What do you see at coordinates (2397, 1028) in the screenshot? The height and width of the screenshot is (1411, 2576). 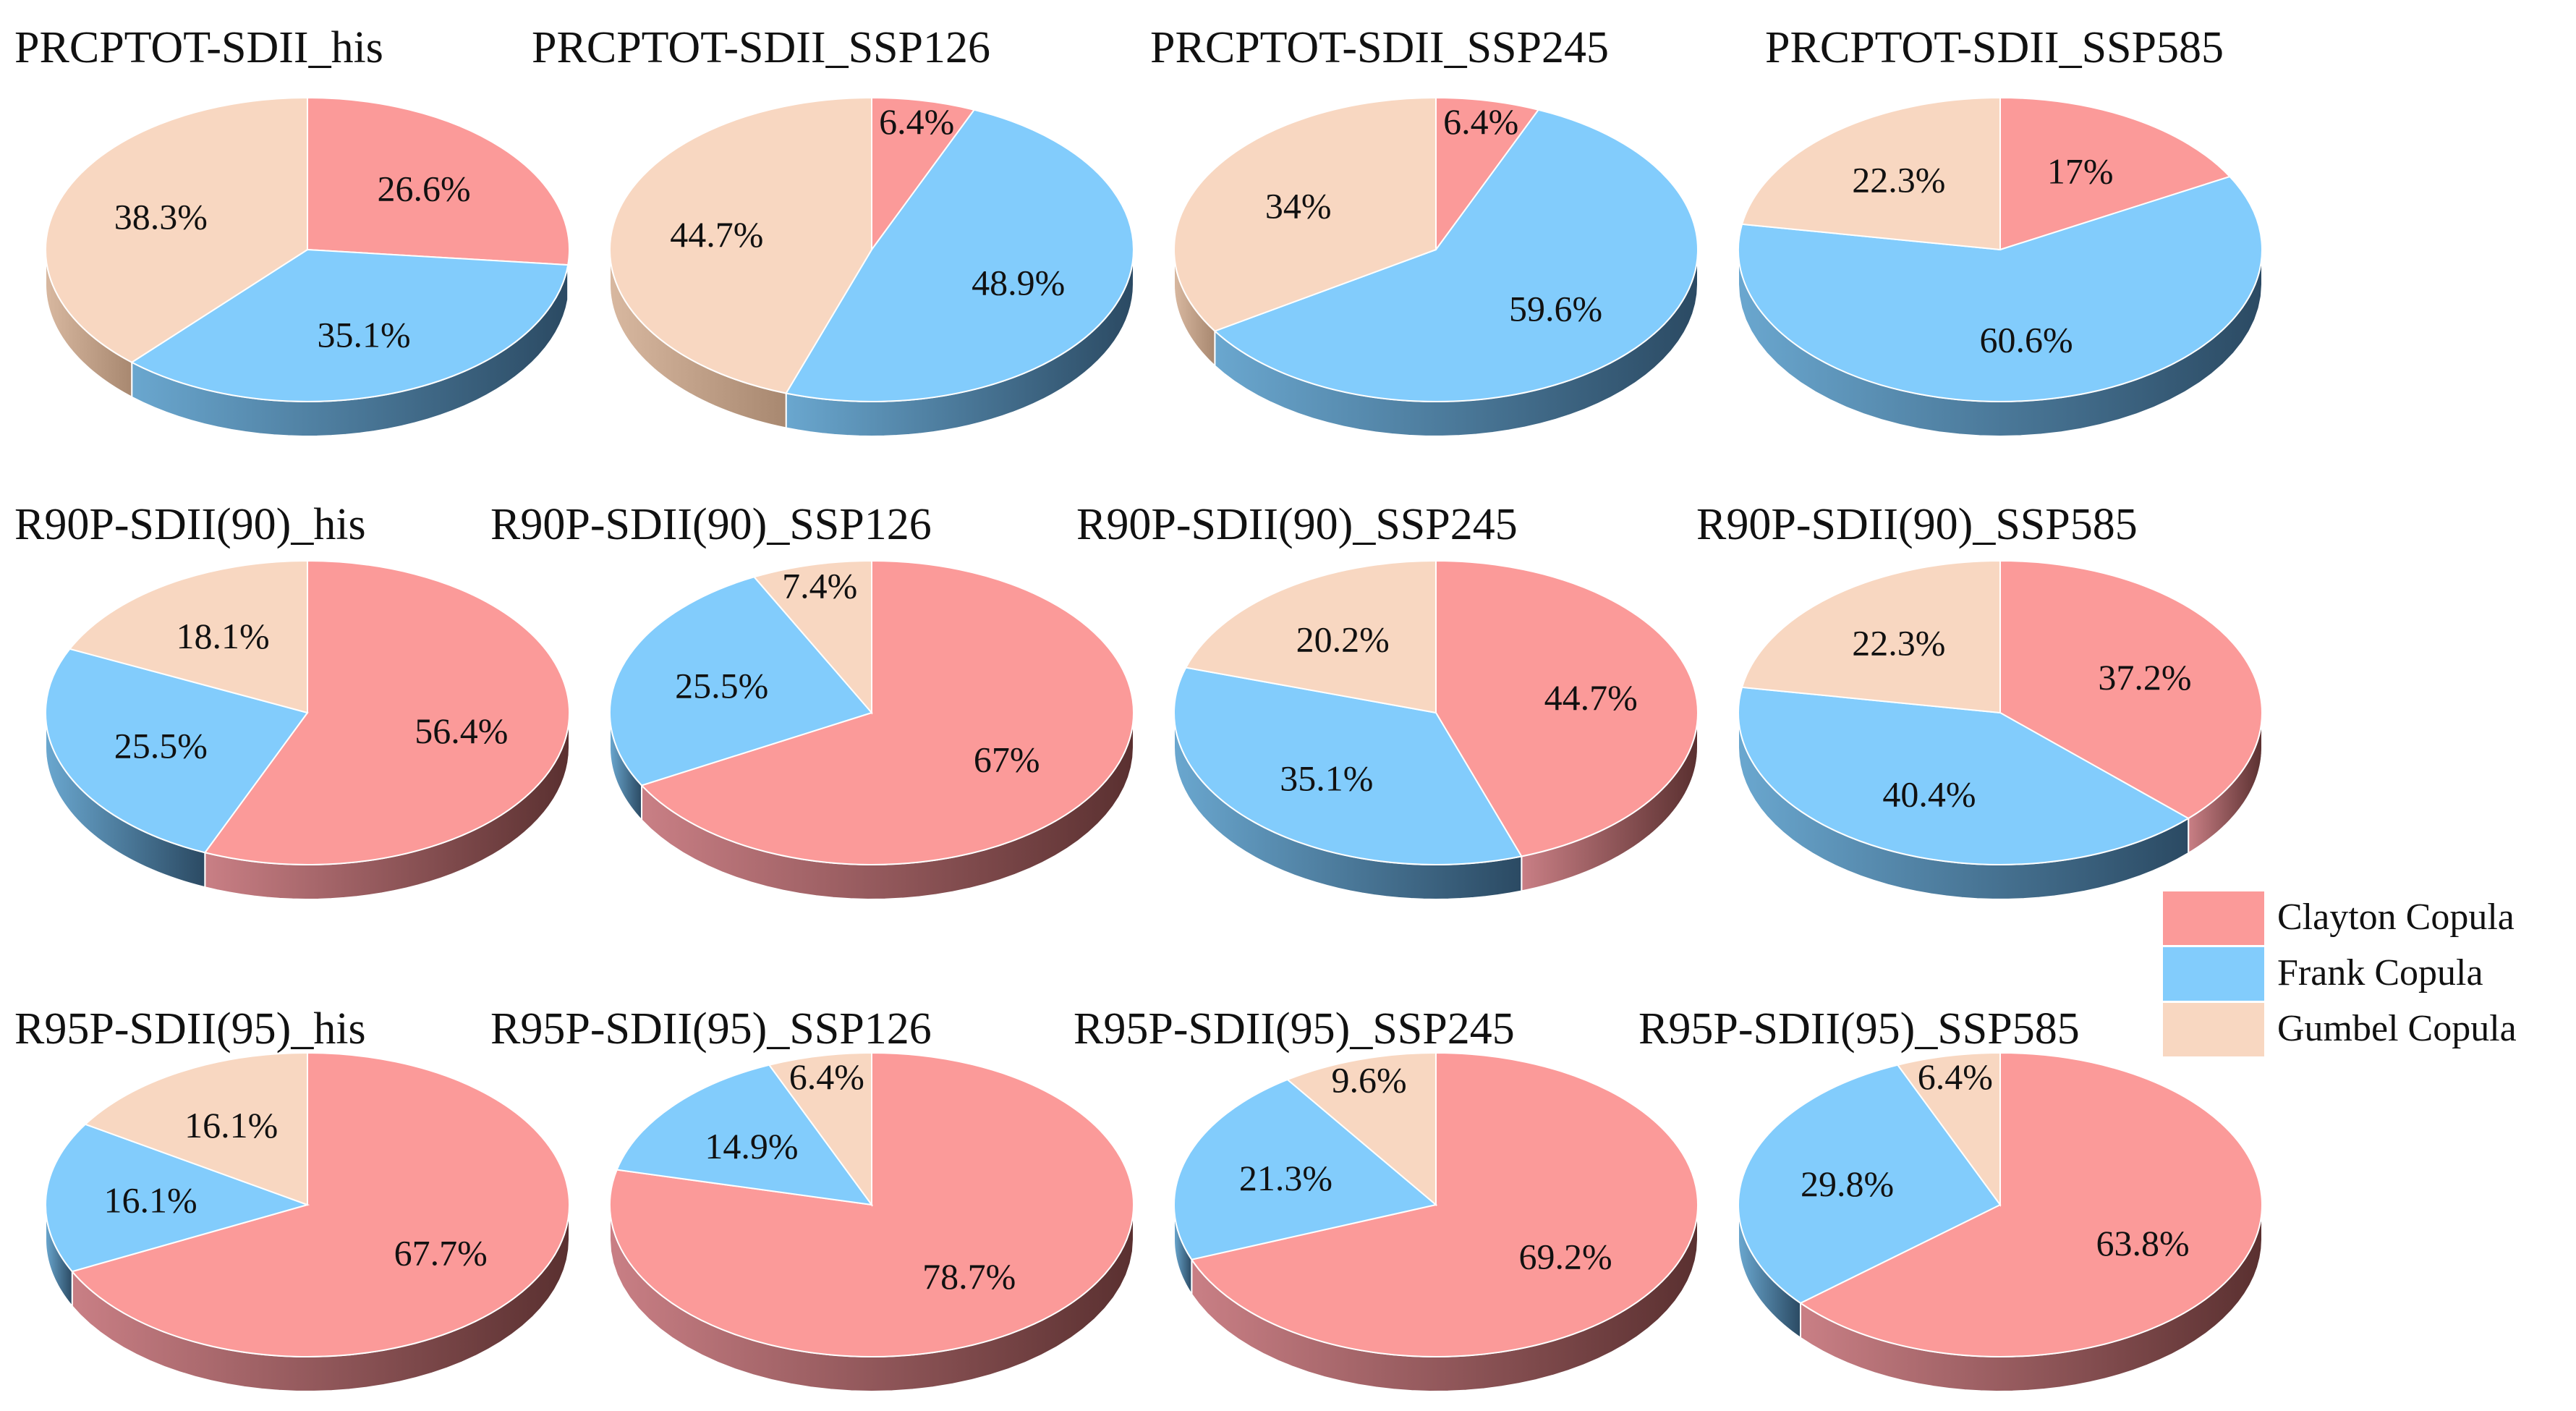 I see `legend-label: Gumbel Copula` at bounding box center [2397, 1028].